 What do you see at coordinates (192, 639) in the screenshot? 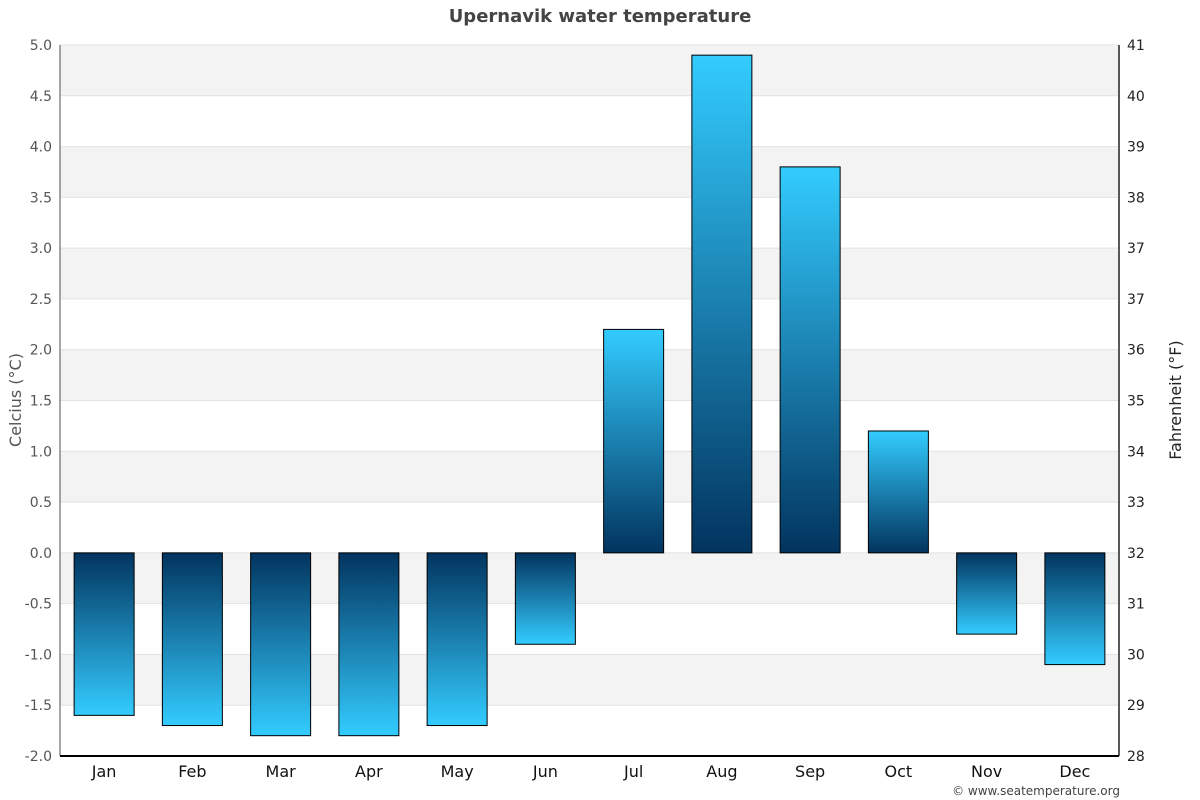
I see `bar-feb` at bounding box center [192, 639].